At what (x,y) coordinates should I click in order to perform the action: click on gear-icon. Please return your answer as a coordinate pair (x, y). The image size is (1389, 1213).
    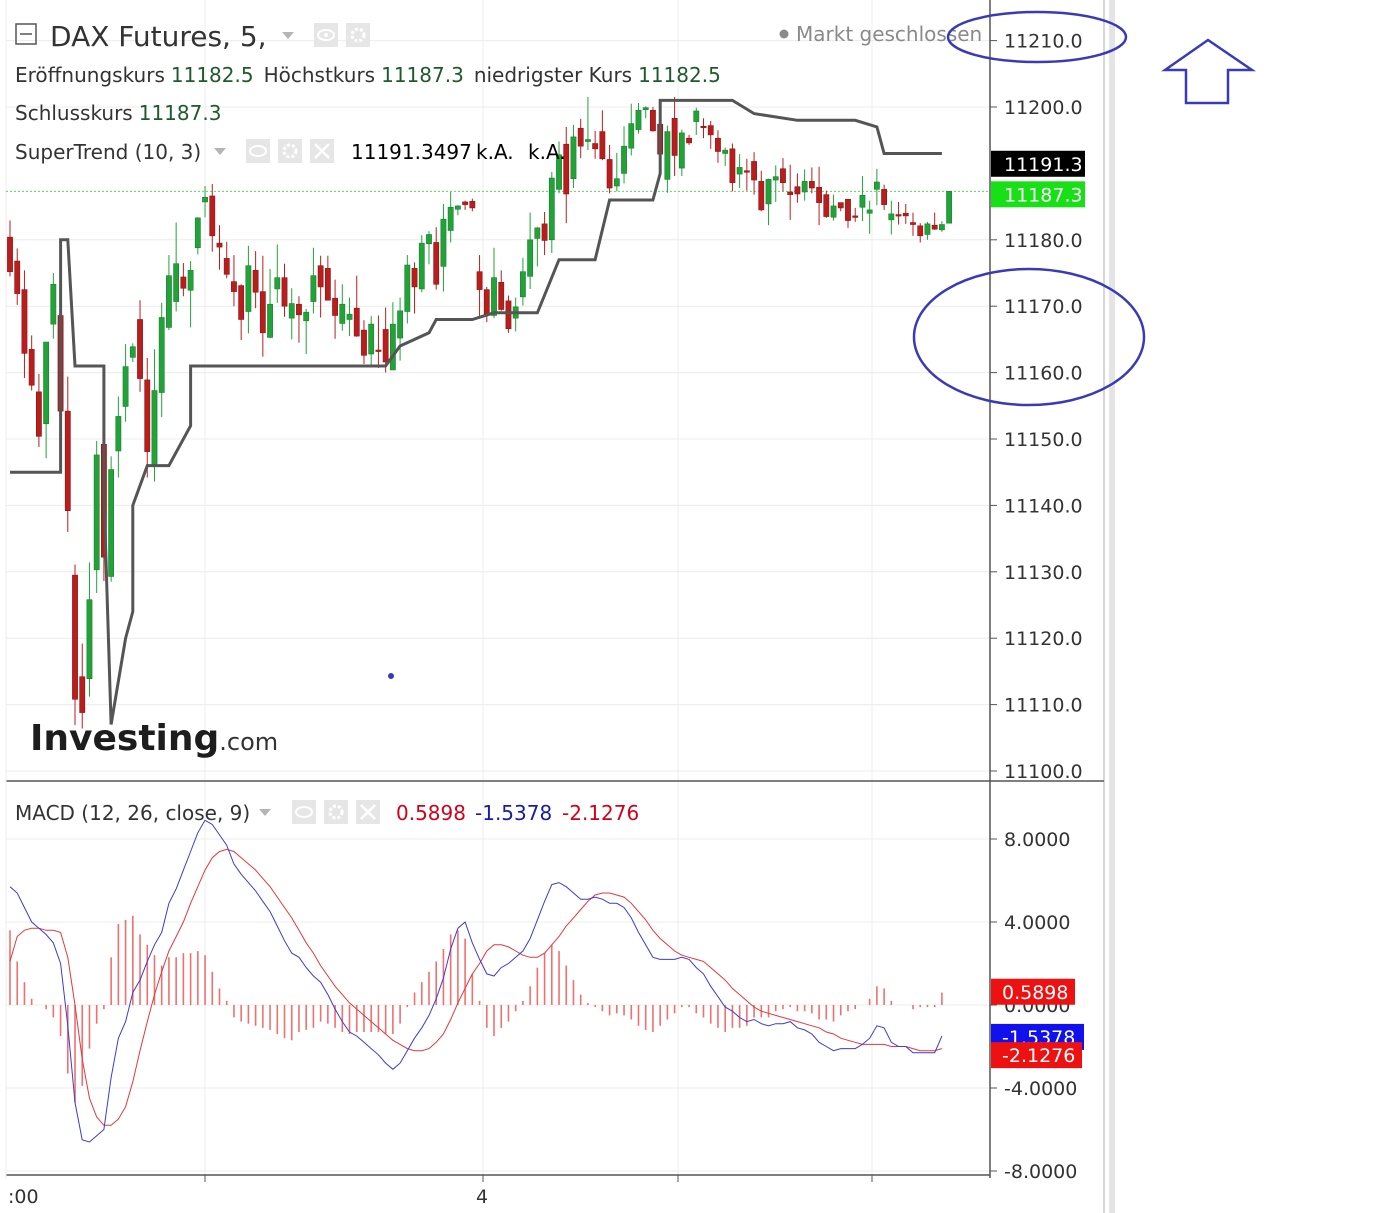
    Looking at the image, I should click on (290, 151).